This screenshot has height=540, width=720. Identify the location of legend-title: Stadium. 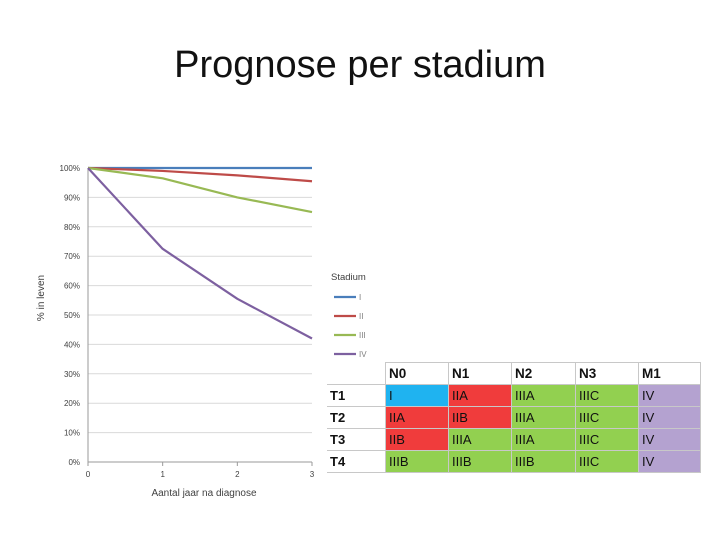
(348, 277).